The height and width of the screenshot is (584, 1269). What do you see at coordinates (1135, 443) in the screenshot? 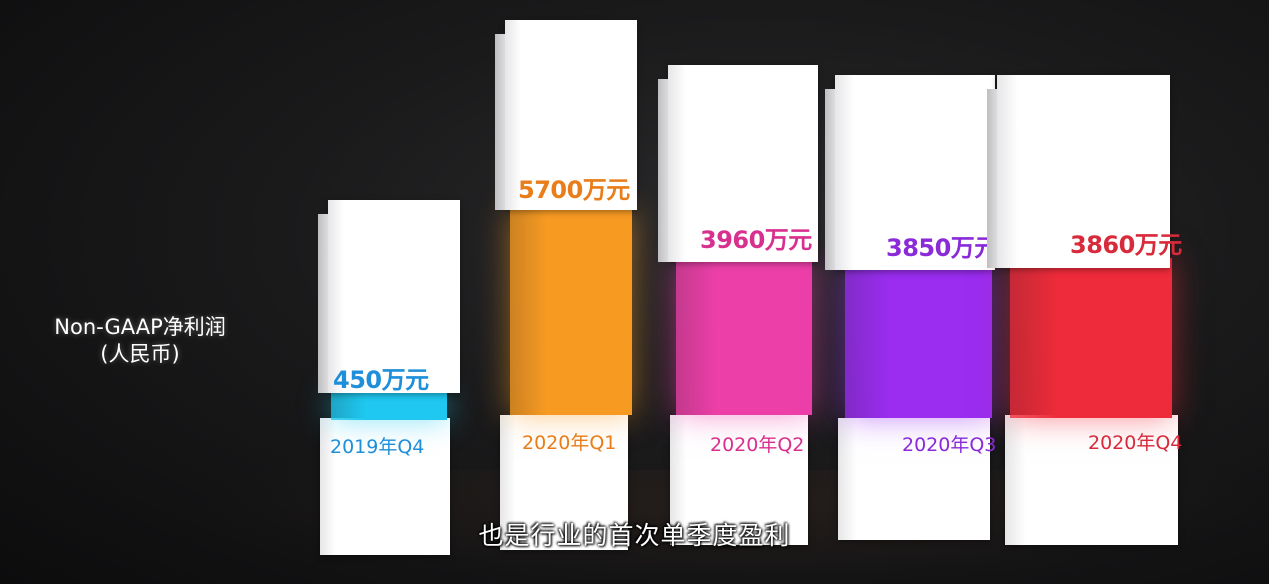
I see `category-label-4: 2020年Q4` at bounding box center [1135, 443].